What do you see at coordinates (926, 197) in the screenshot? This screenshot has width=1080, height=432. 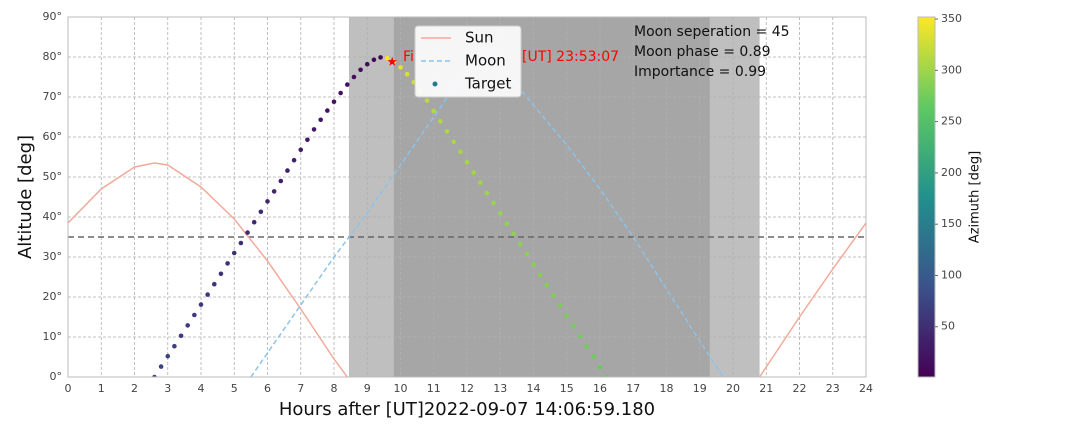 I see `colorbar` at bounding box center [926, 197].